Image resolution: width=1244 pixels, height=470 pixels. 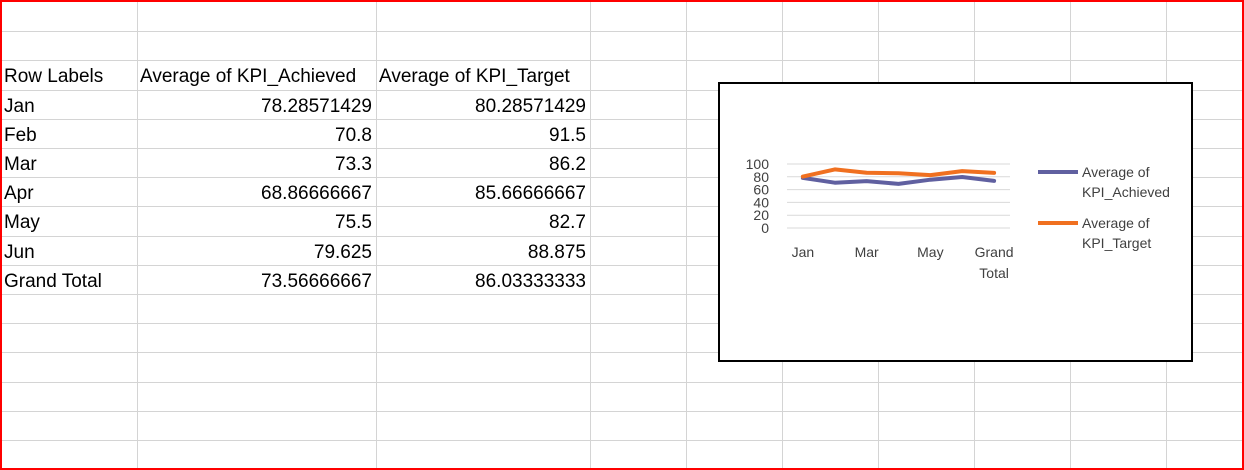 What do you see at coordinates (567, 222) in the screenshot?
I see `pivot-value-target: 82.7` at bounding box center [567, 222].